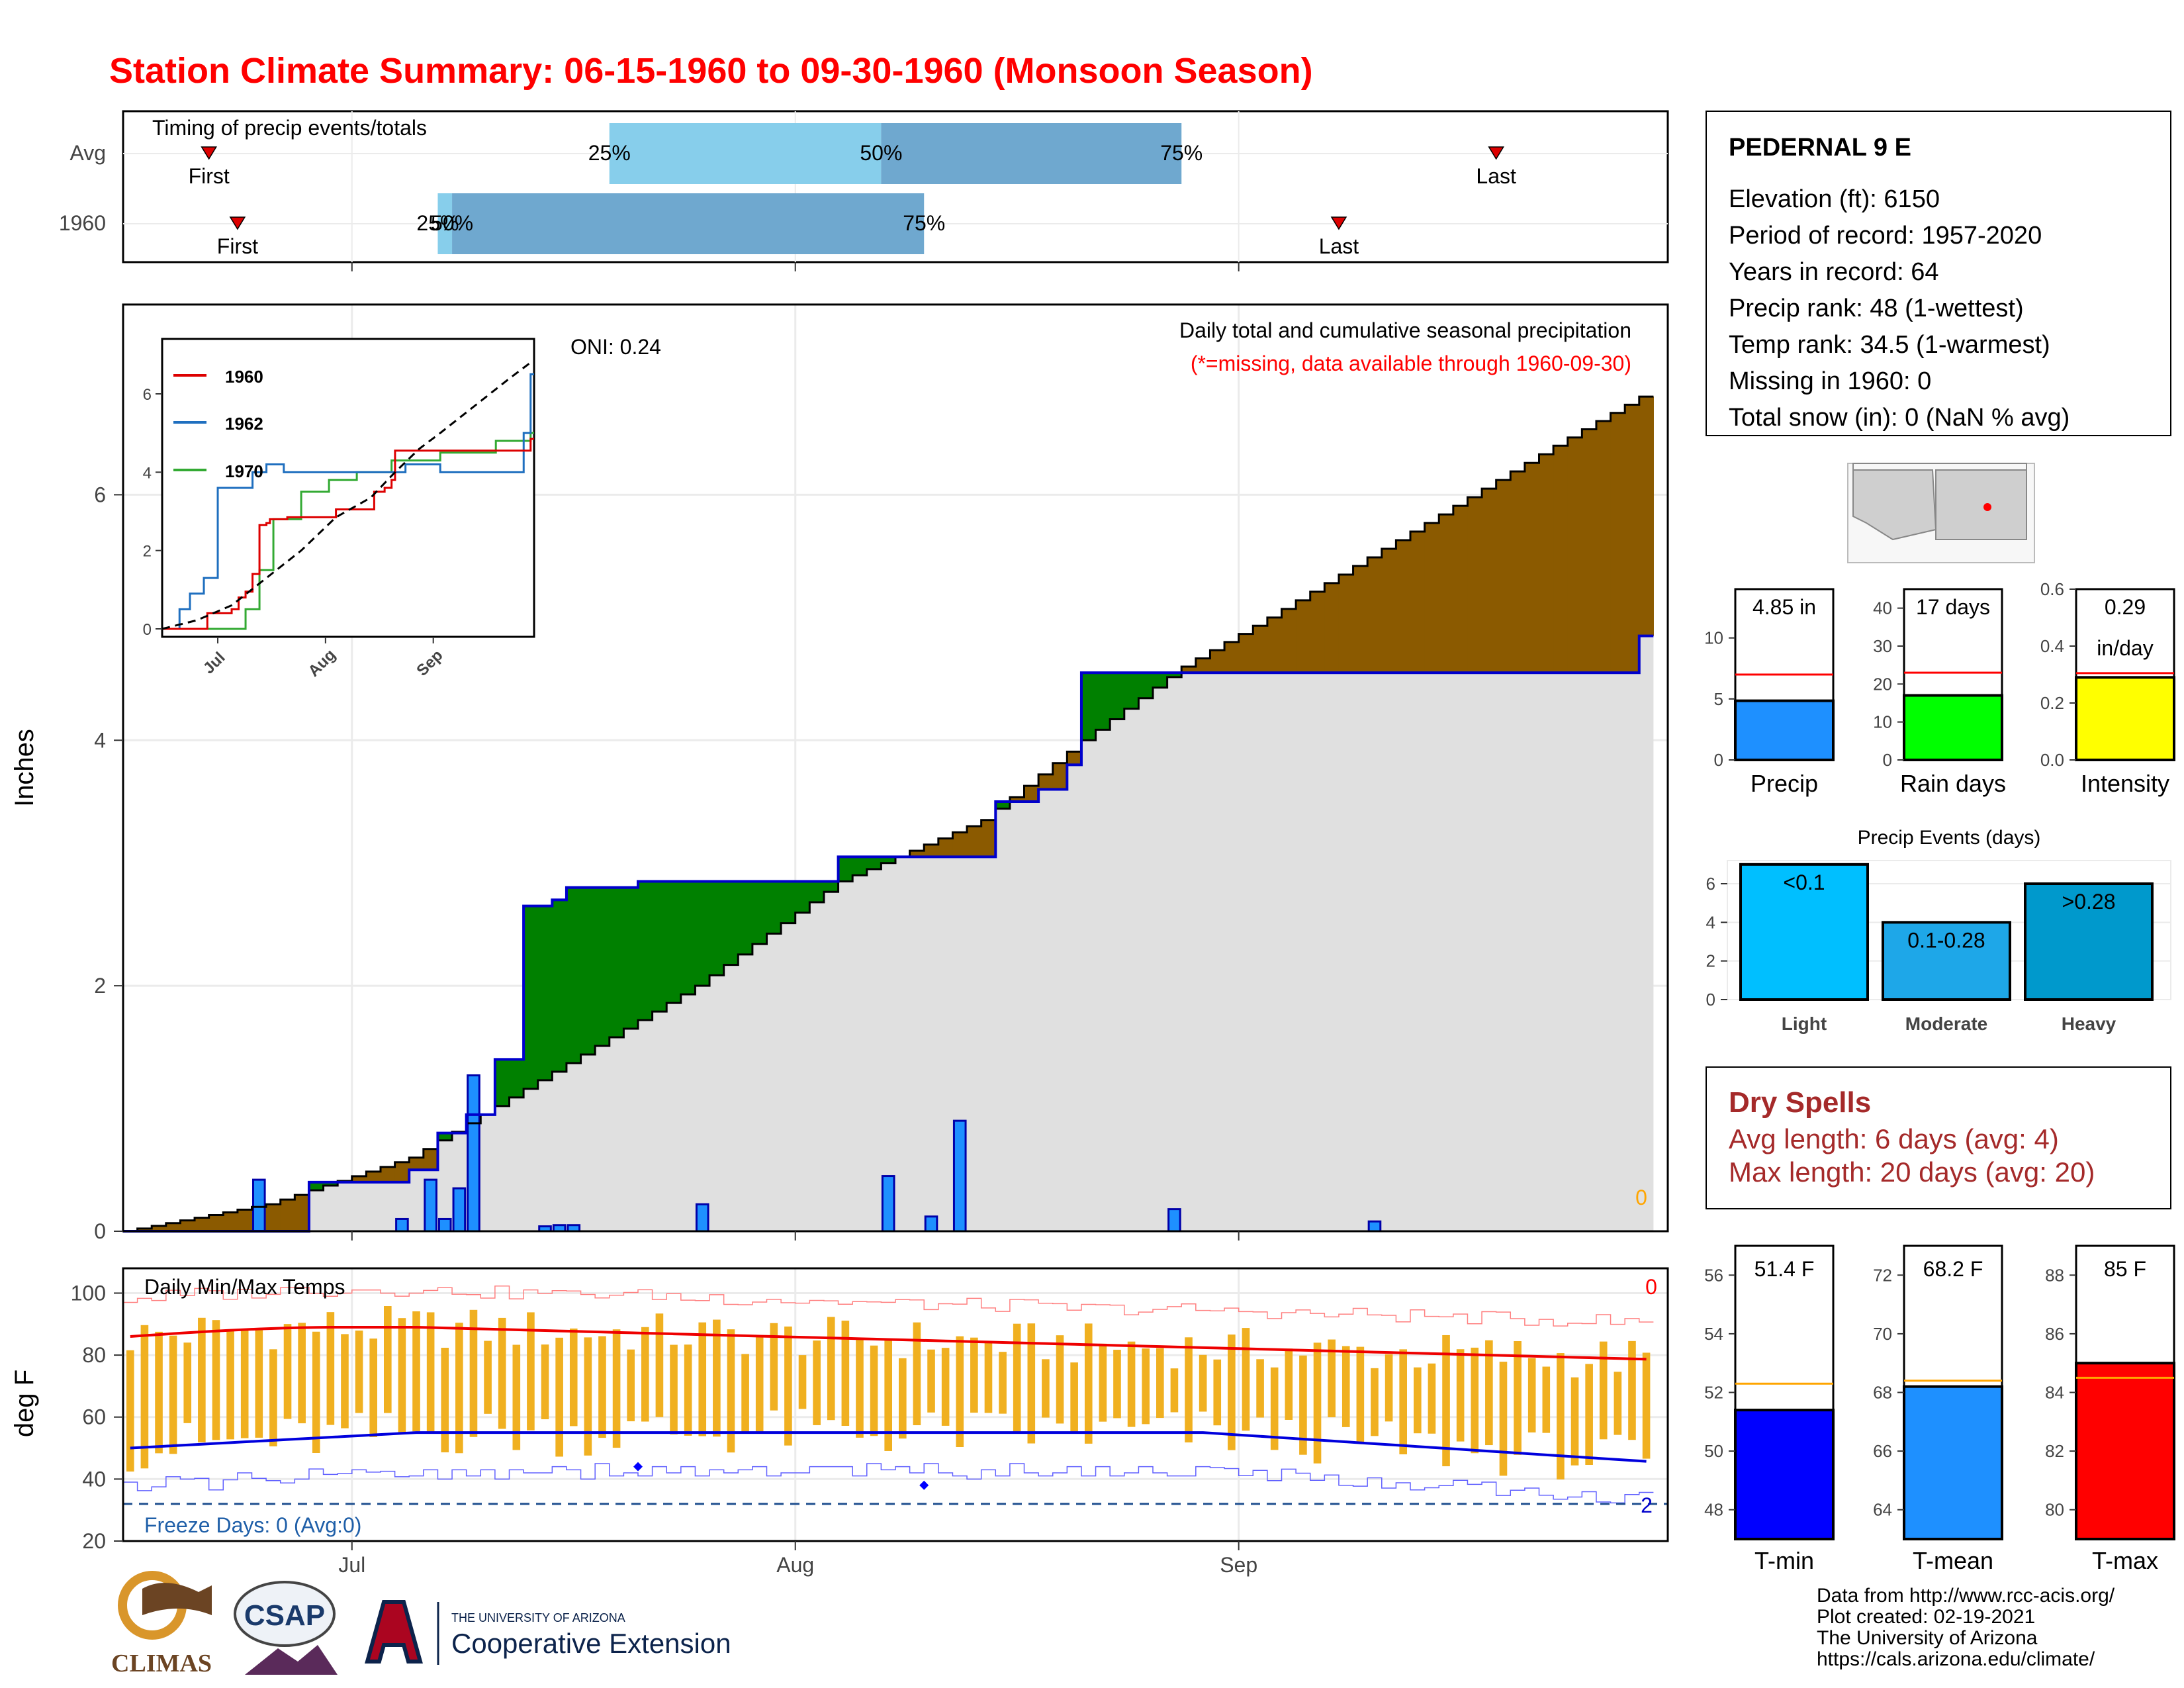  I want to click on station-temp-rank: Temp rank: 34.5 (1-warmest), so click(1889, 345).